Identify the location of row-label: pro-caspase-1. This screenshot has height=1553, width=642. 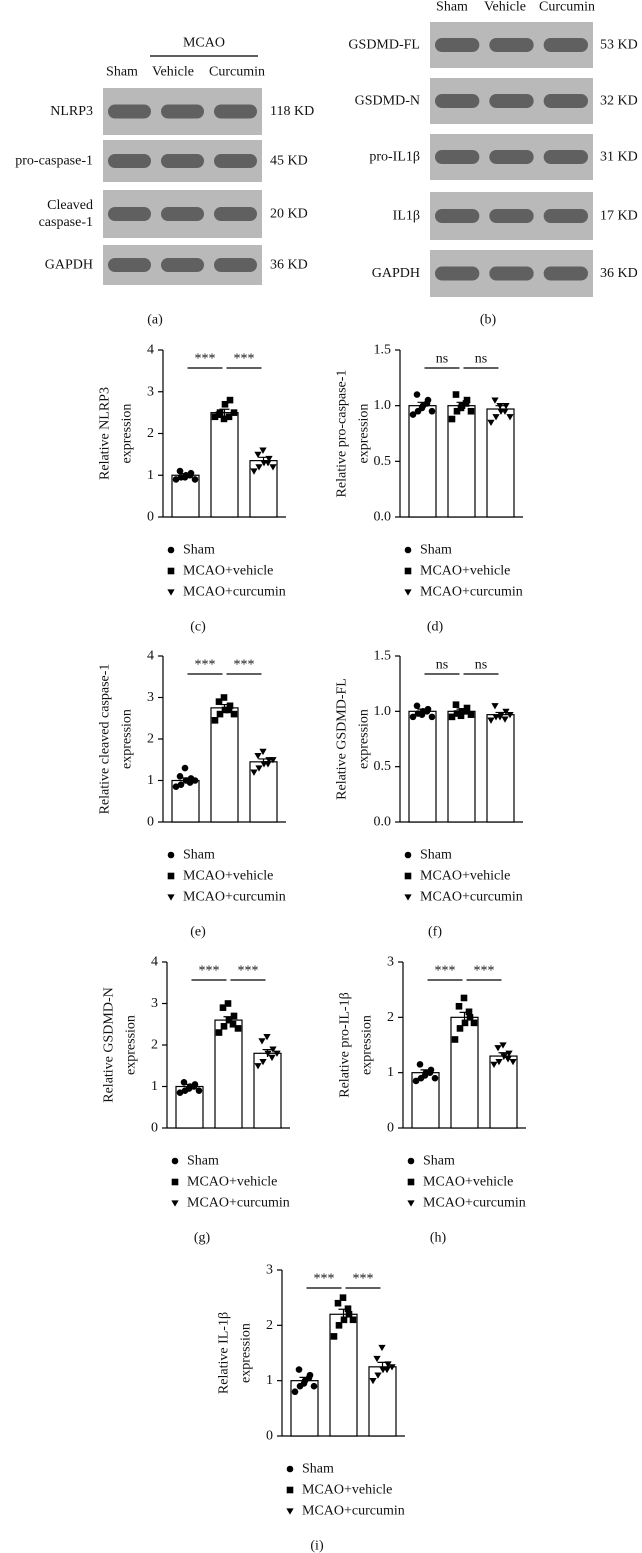
(54, 161).